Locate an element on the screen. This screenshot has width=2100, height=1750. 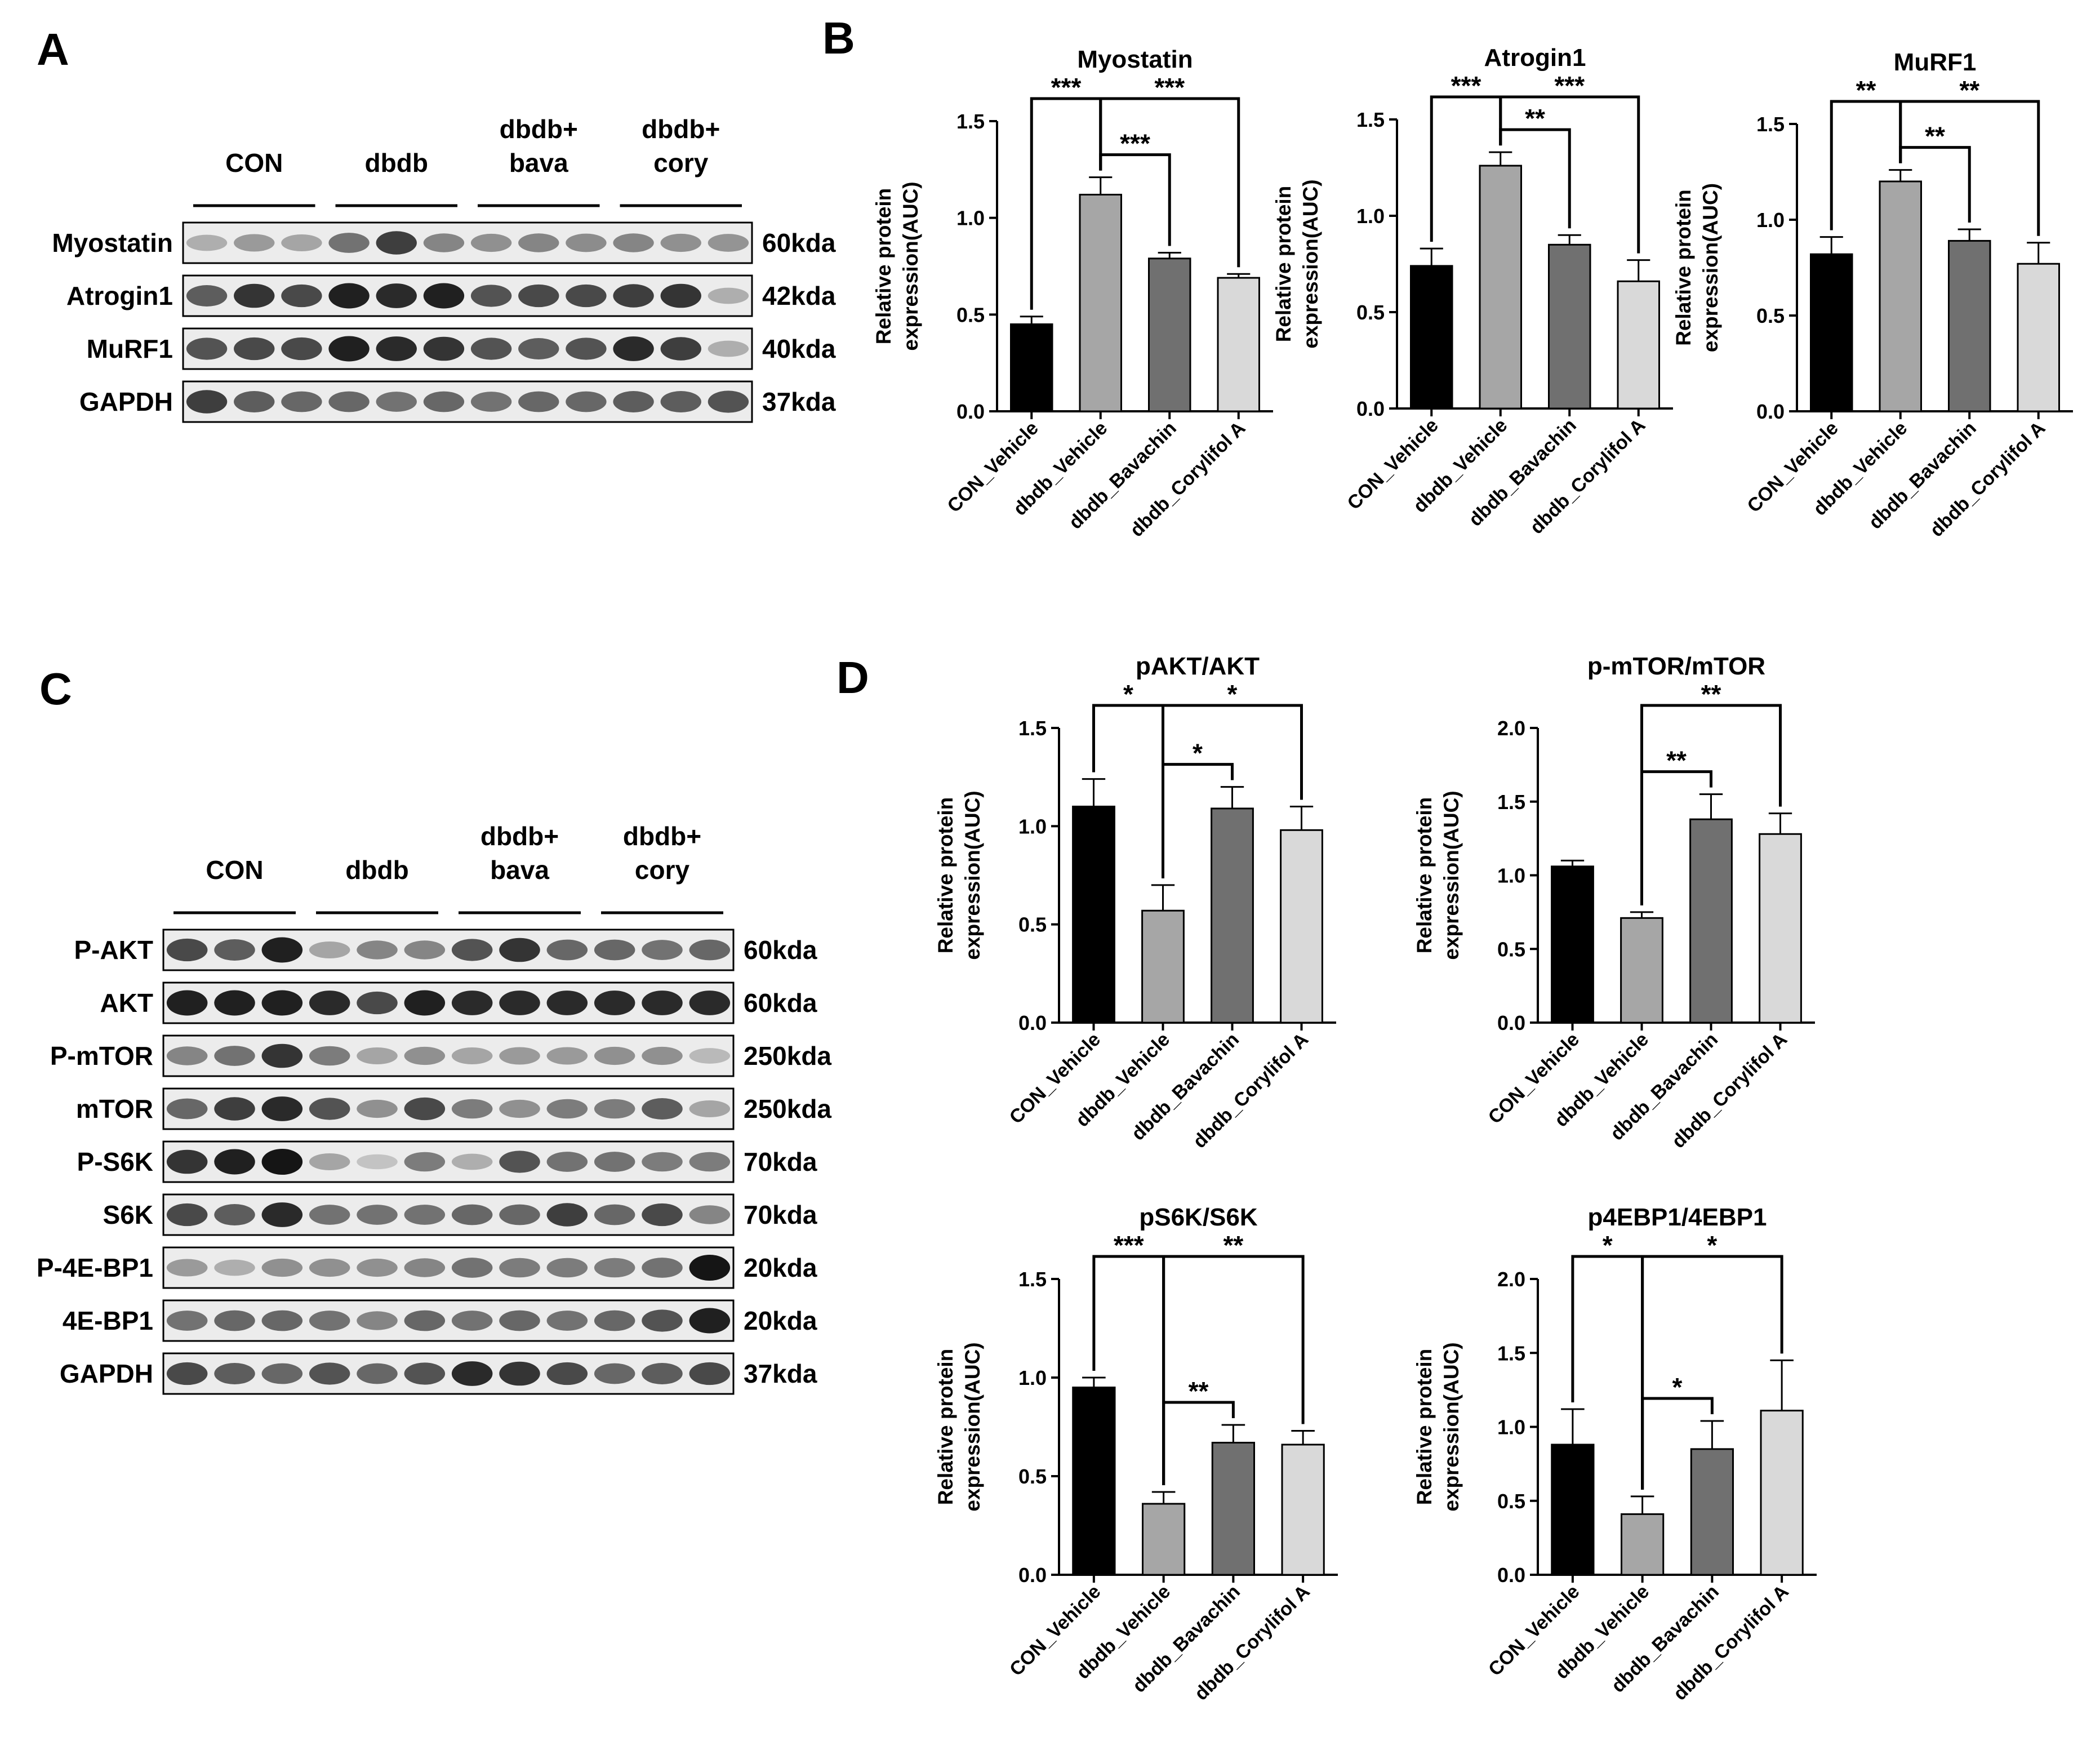
y-tick-label: 1.0 is located at coordinates (1032, 826).